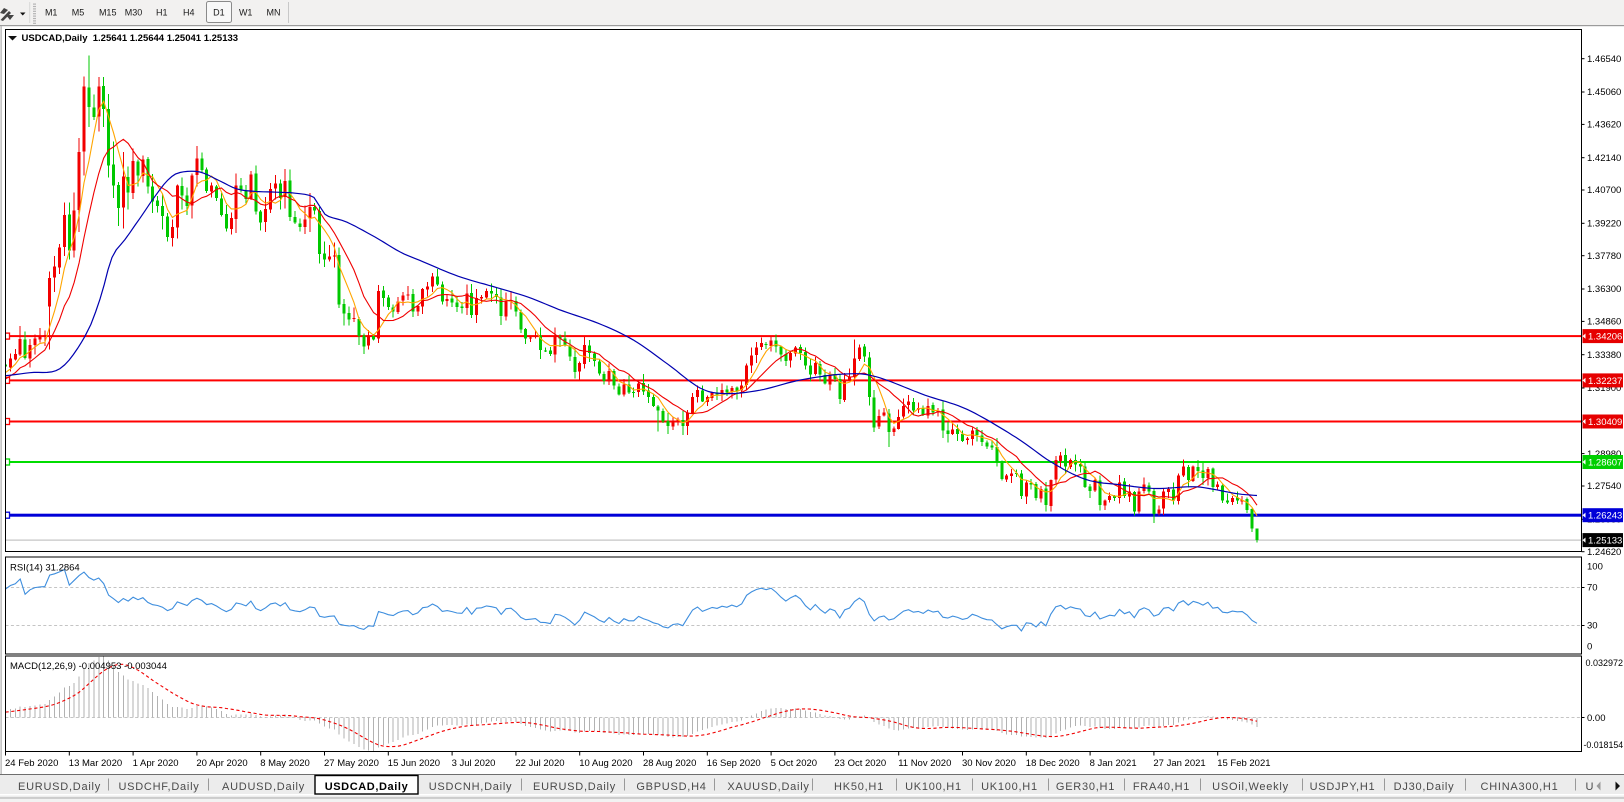  Describe the element at coordinates (1250, 787) in the screenshot. I see `svg-text: USOil,Weekly` at that location.